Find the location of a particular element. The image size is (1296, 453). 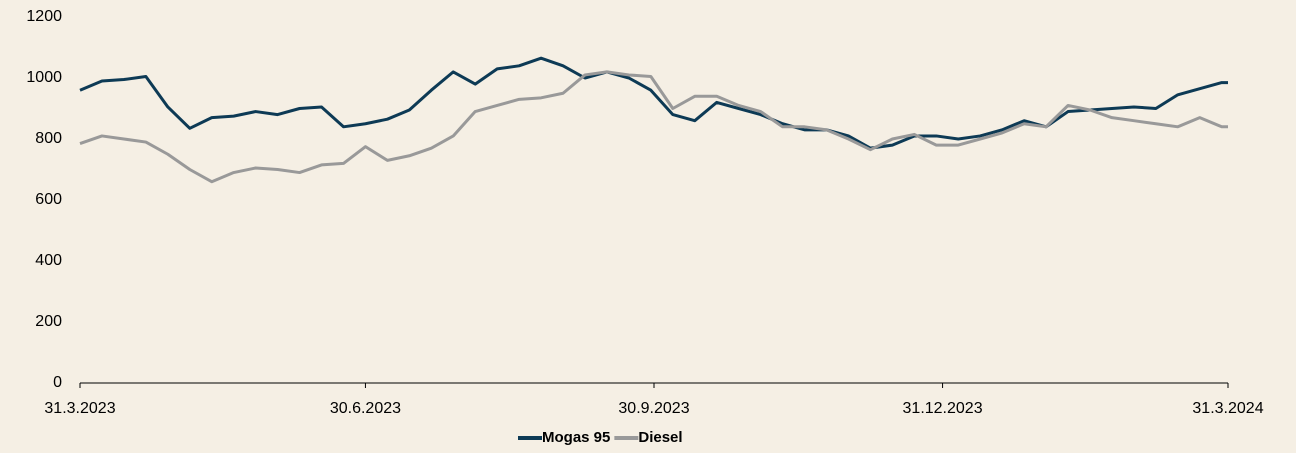

y-tick-label: 1000 is located at coordinates (44, 77).